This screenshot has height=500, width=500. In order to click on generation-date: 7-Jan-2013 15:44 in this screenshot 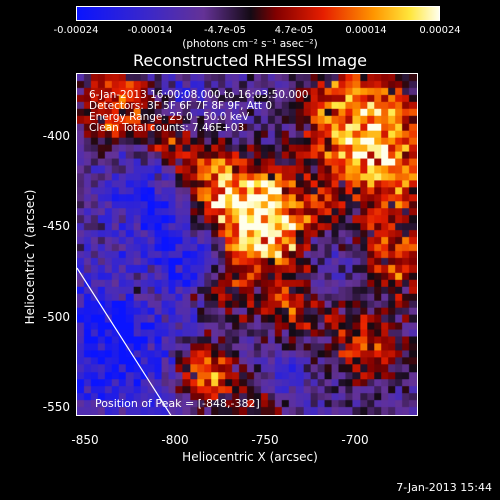, I will do `click(444, 487)`.